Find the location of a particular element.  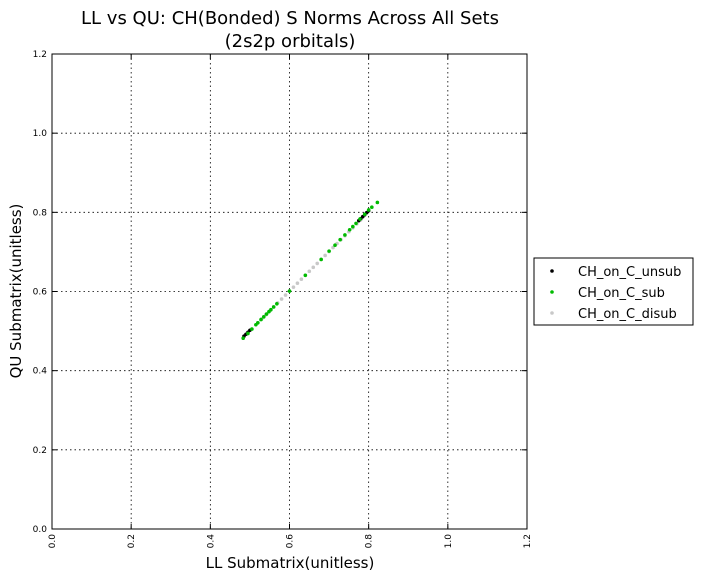

x-tick-label: 0.6 is located at coordinates (291, 541).